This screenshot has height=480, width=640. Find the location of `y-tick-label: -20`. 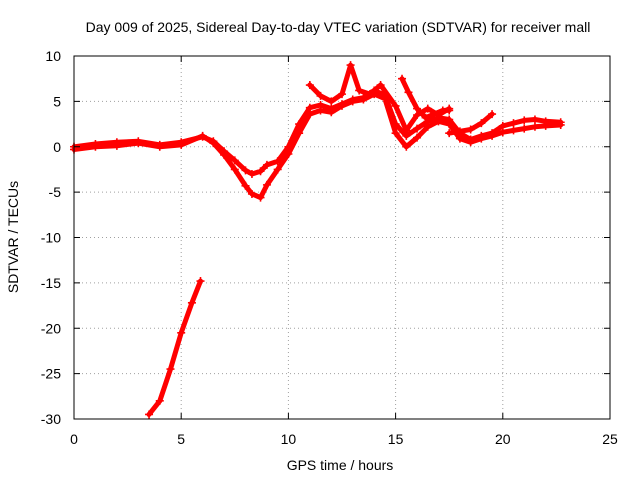

y-tick-label: -20 is located at coordinates (51, 328).